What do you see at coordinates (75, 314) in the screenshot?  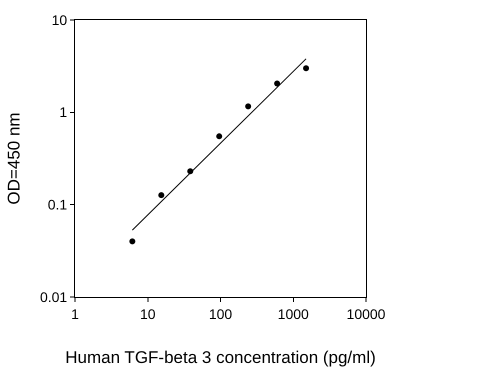 I see `x-tick-label: 1` at bounding box center [75, 314].